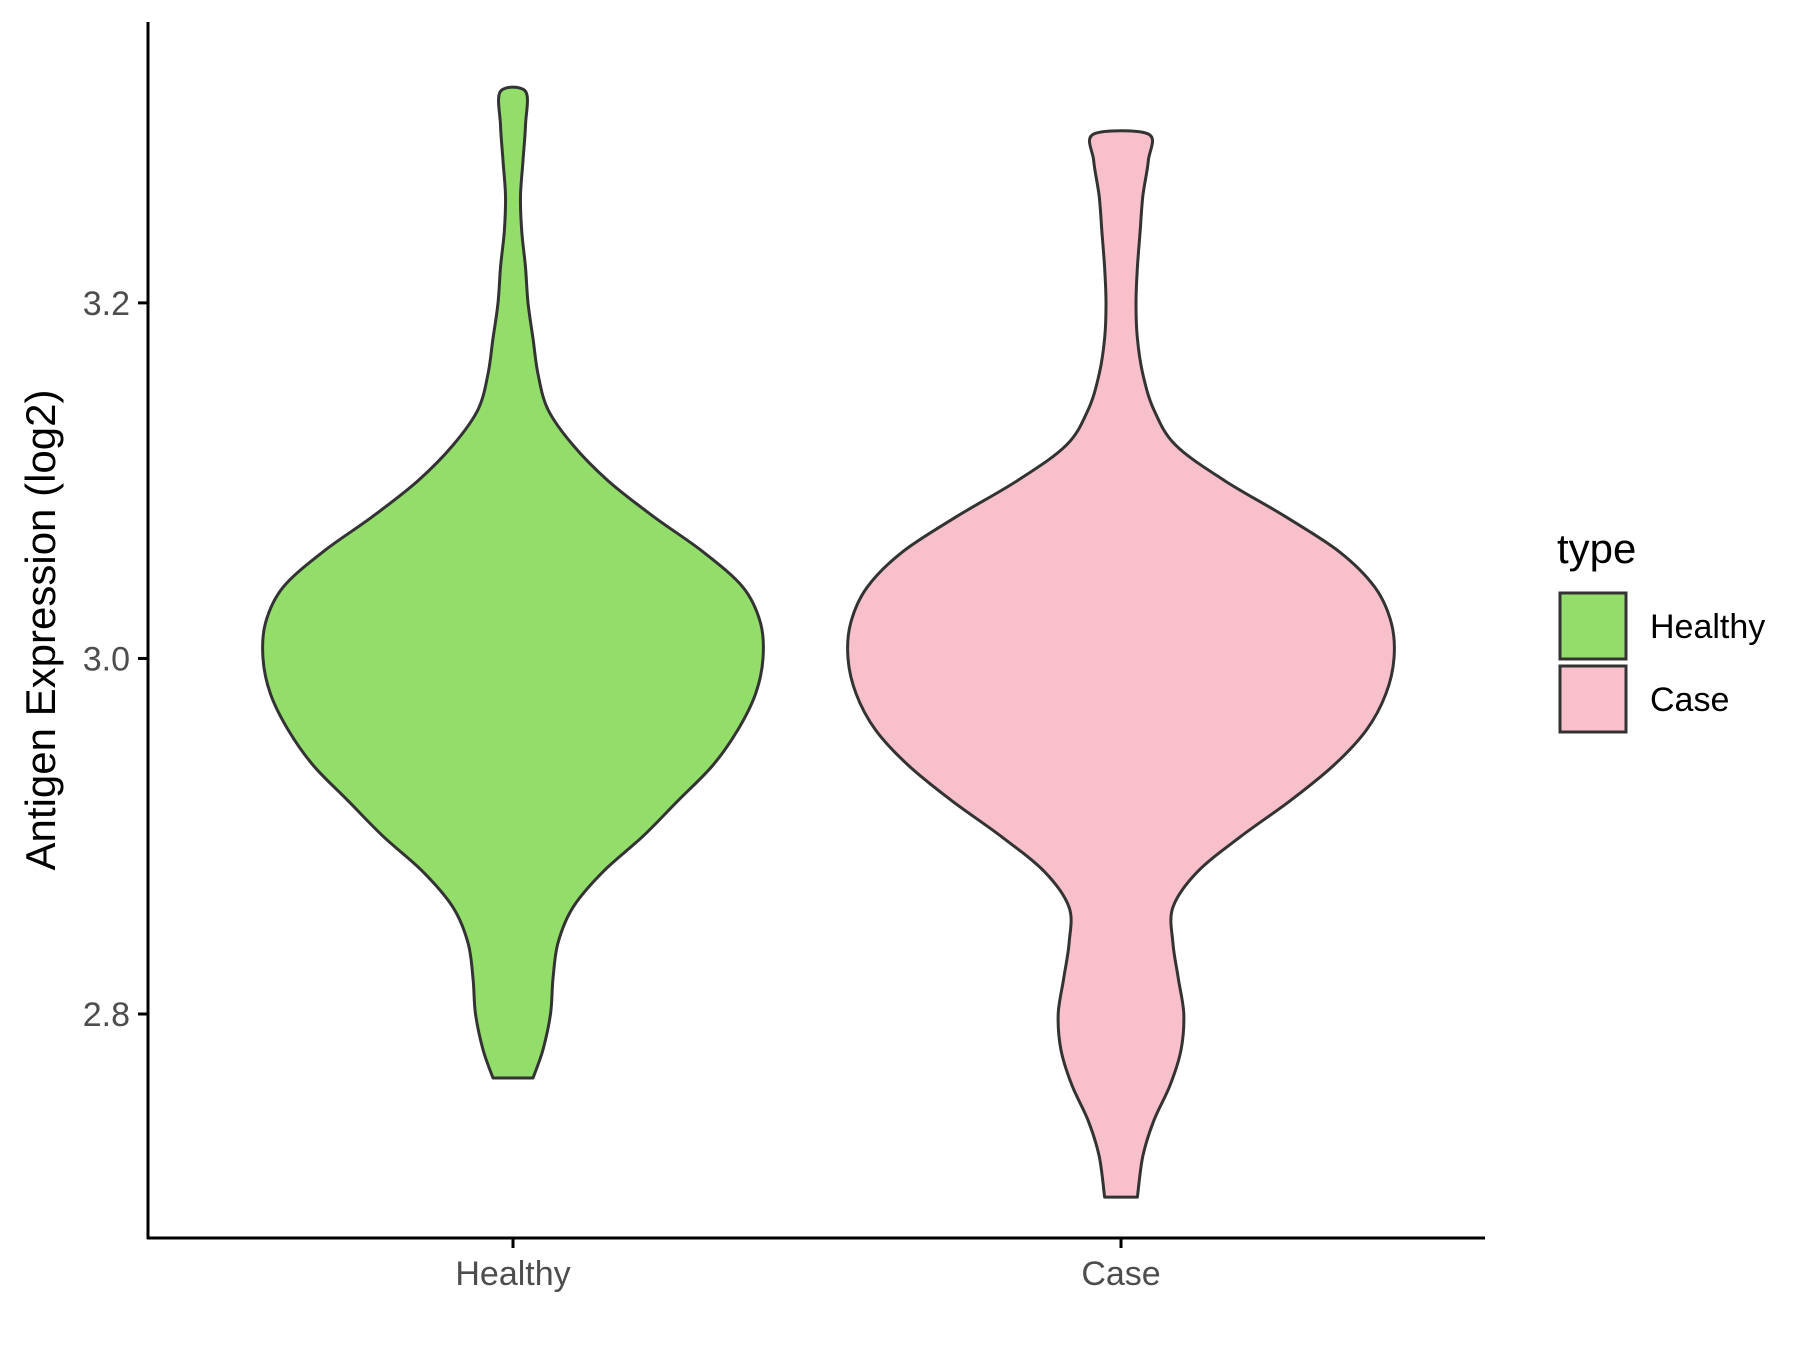 The width and height of the screenshot is (1800, 1350). I want to click on x-axis: Healthy Case, so click(816, 1264).